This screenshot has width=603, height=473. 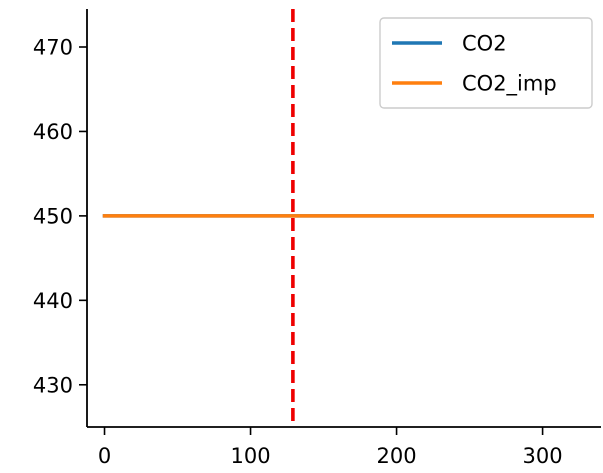 What do you see at coordinates (509, 84) in the screenshot?
I see `legend-label: CO2_imp` at bounding box center [509, 84].